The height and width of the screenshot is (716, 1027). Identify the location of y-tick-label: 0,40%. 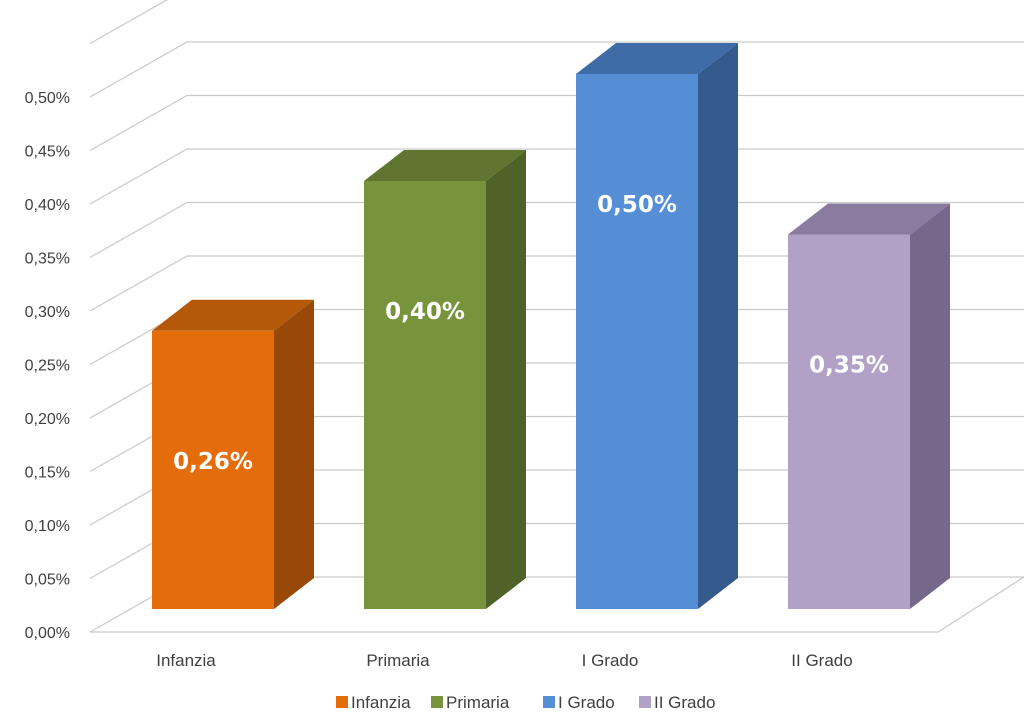
(47, 205).